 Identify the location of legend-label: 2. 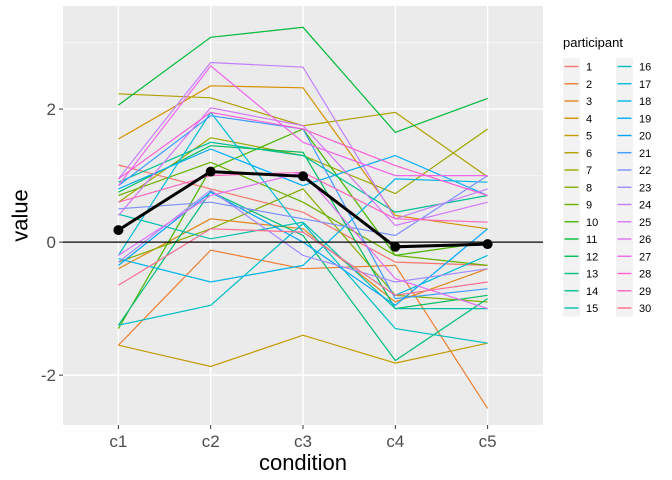
(589, 85).